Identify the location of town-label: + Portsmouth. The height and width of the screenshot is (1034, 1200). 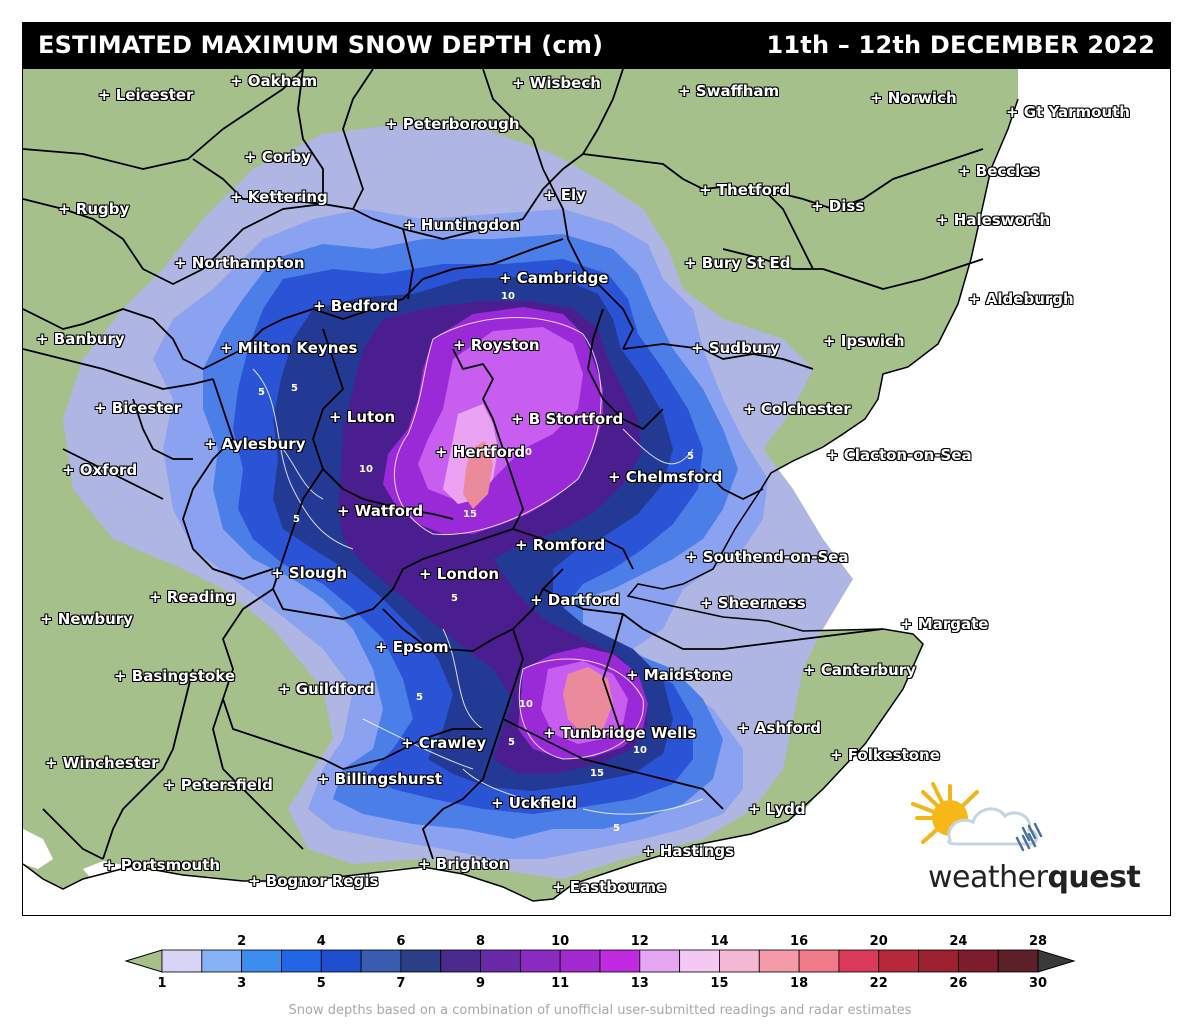
(162, 865).